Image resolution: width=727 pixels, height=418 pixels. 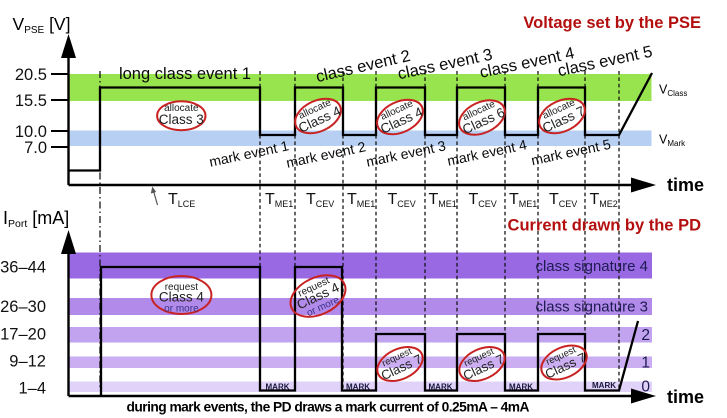 What do you see at coordinates (591, 266) in the screenshot?
I see `svg-text: class signature 4` at bounding box center [591, 266].